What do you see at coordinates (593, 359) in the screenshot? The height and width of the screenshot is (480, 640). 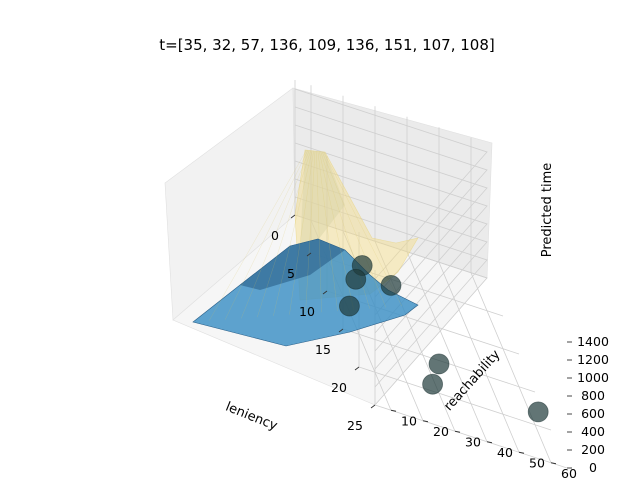 I see `z-tick-label: 1200` at bounding box center [593, 359].